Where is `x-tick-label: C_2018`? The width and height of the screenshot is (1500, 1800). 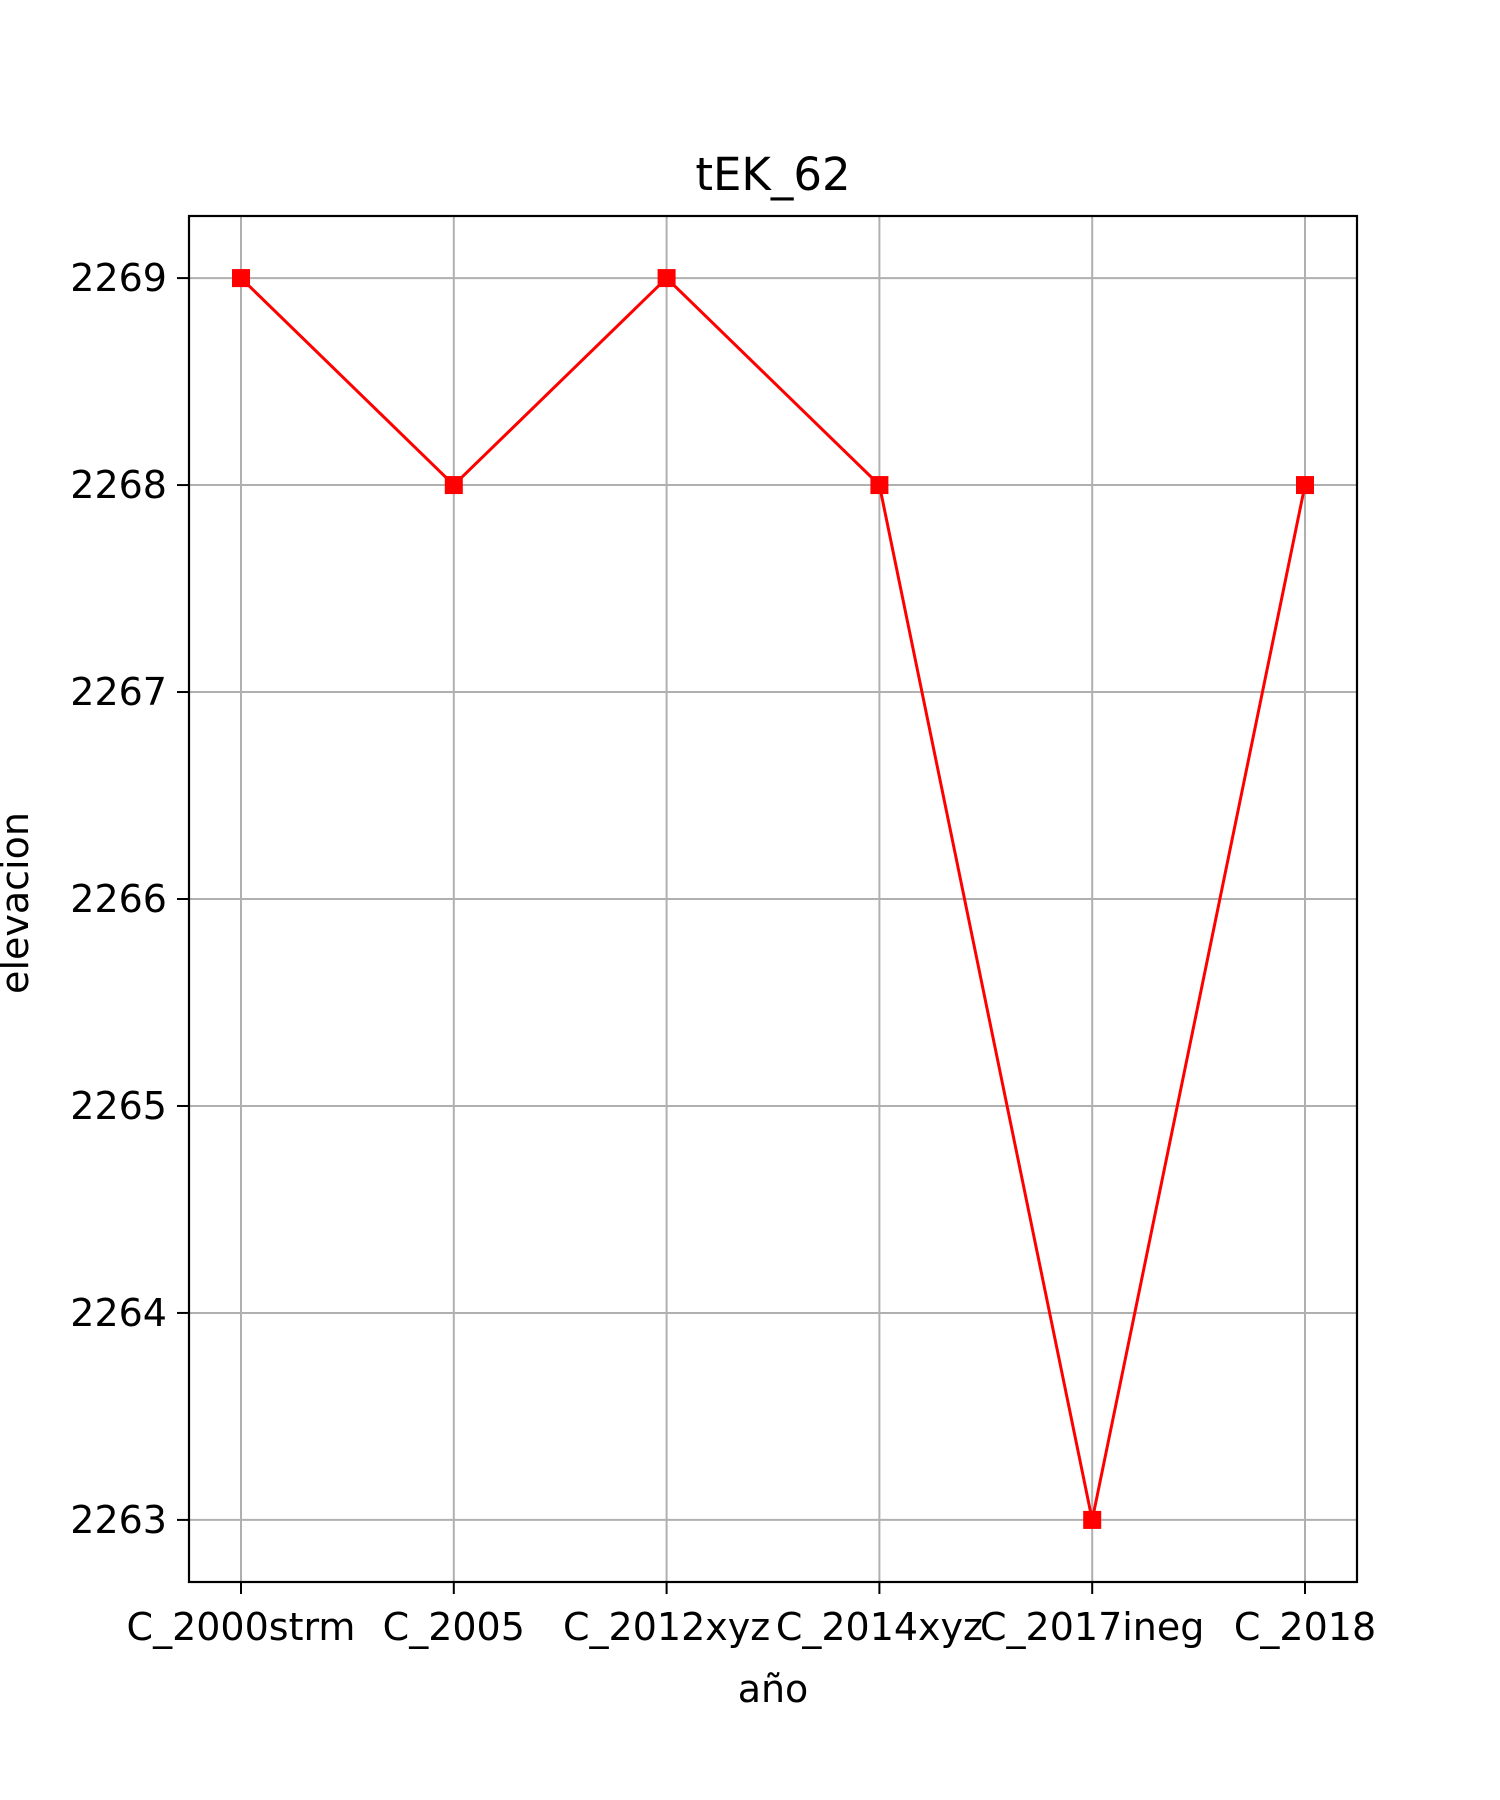
x-tick-label: C_2018 is located at coordinates (1305, 1627).